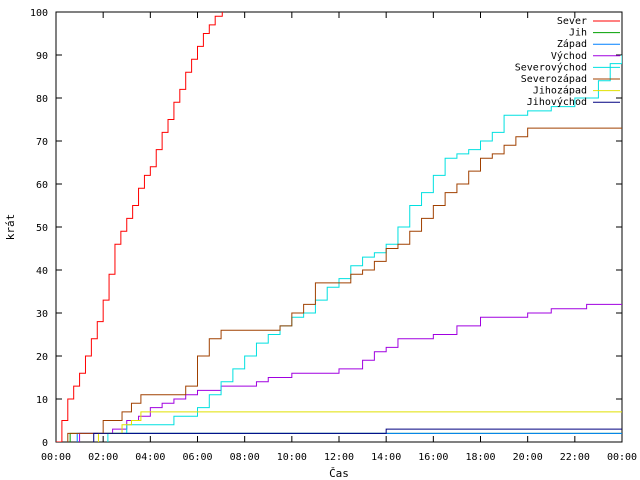 Image resolution: width=640 pixels, height=480 pixels. I want to click on legend-label: Východ, so click(569, 56).